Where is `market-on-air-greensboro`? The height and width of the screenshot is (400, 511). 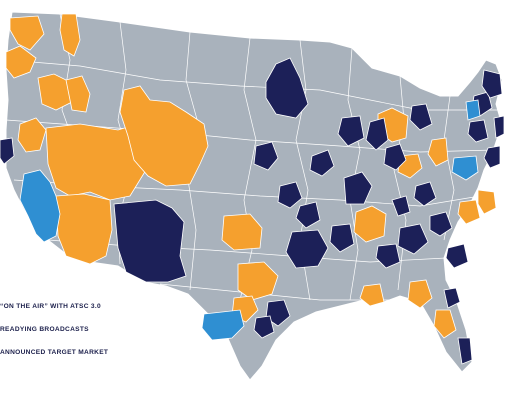
market-on-air-greensboro is located at coordinates (457, 256).